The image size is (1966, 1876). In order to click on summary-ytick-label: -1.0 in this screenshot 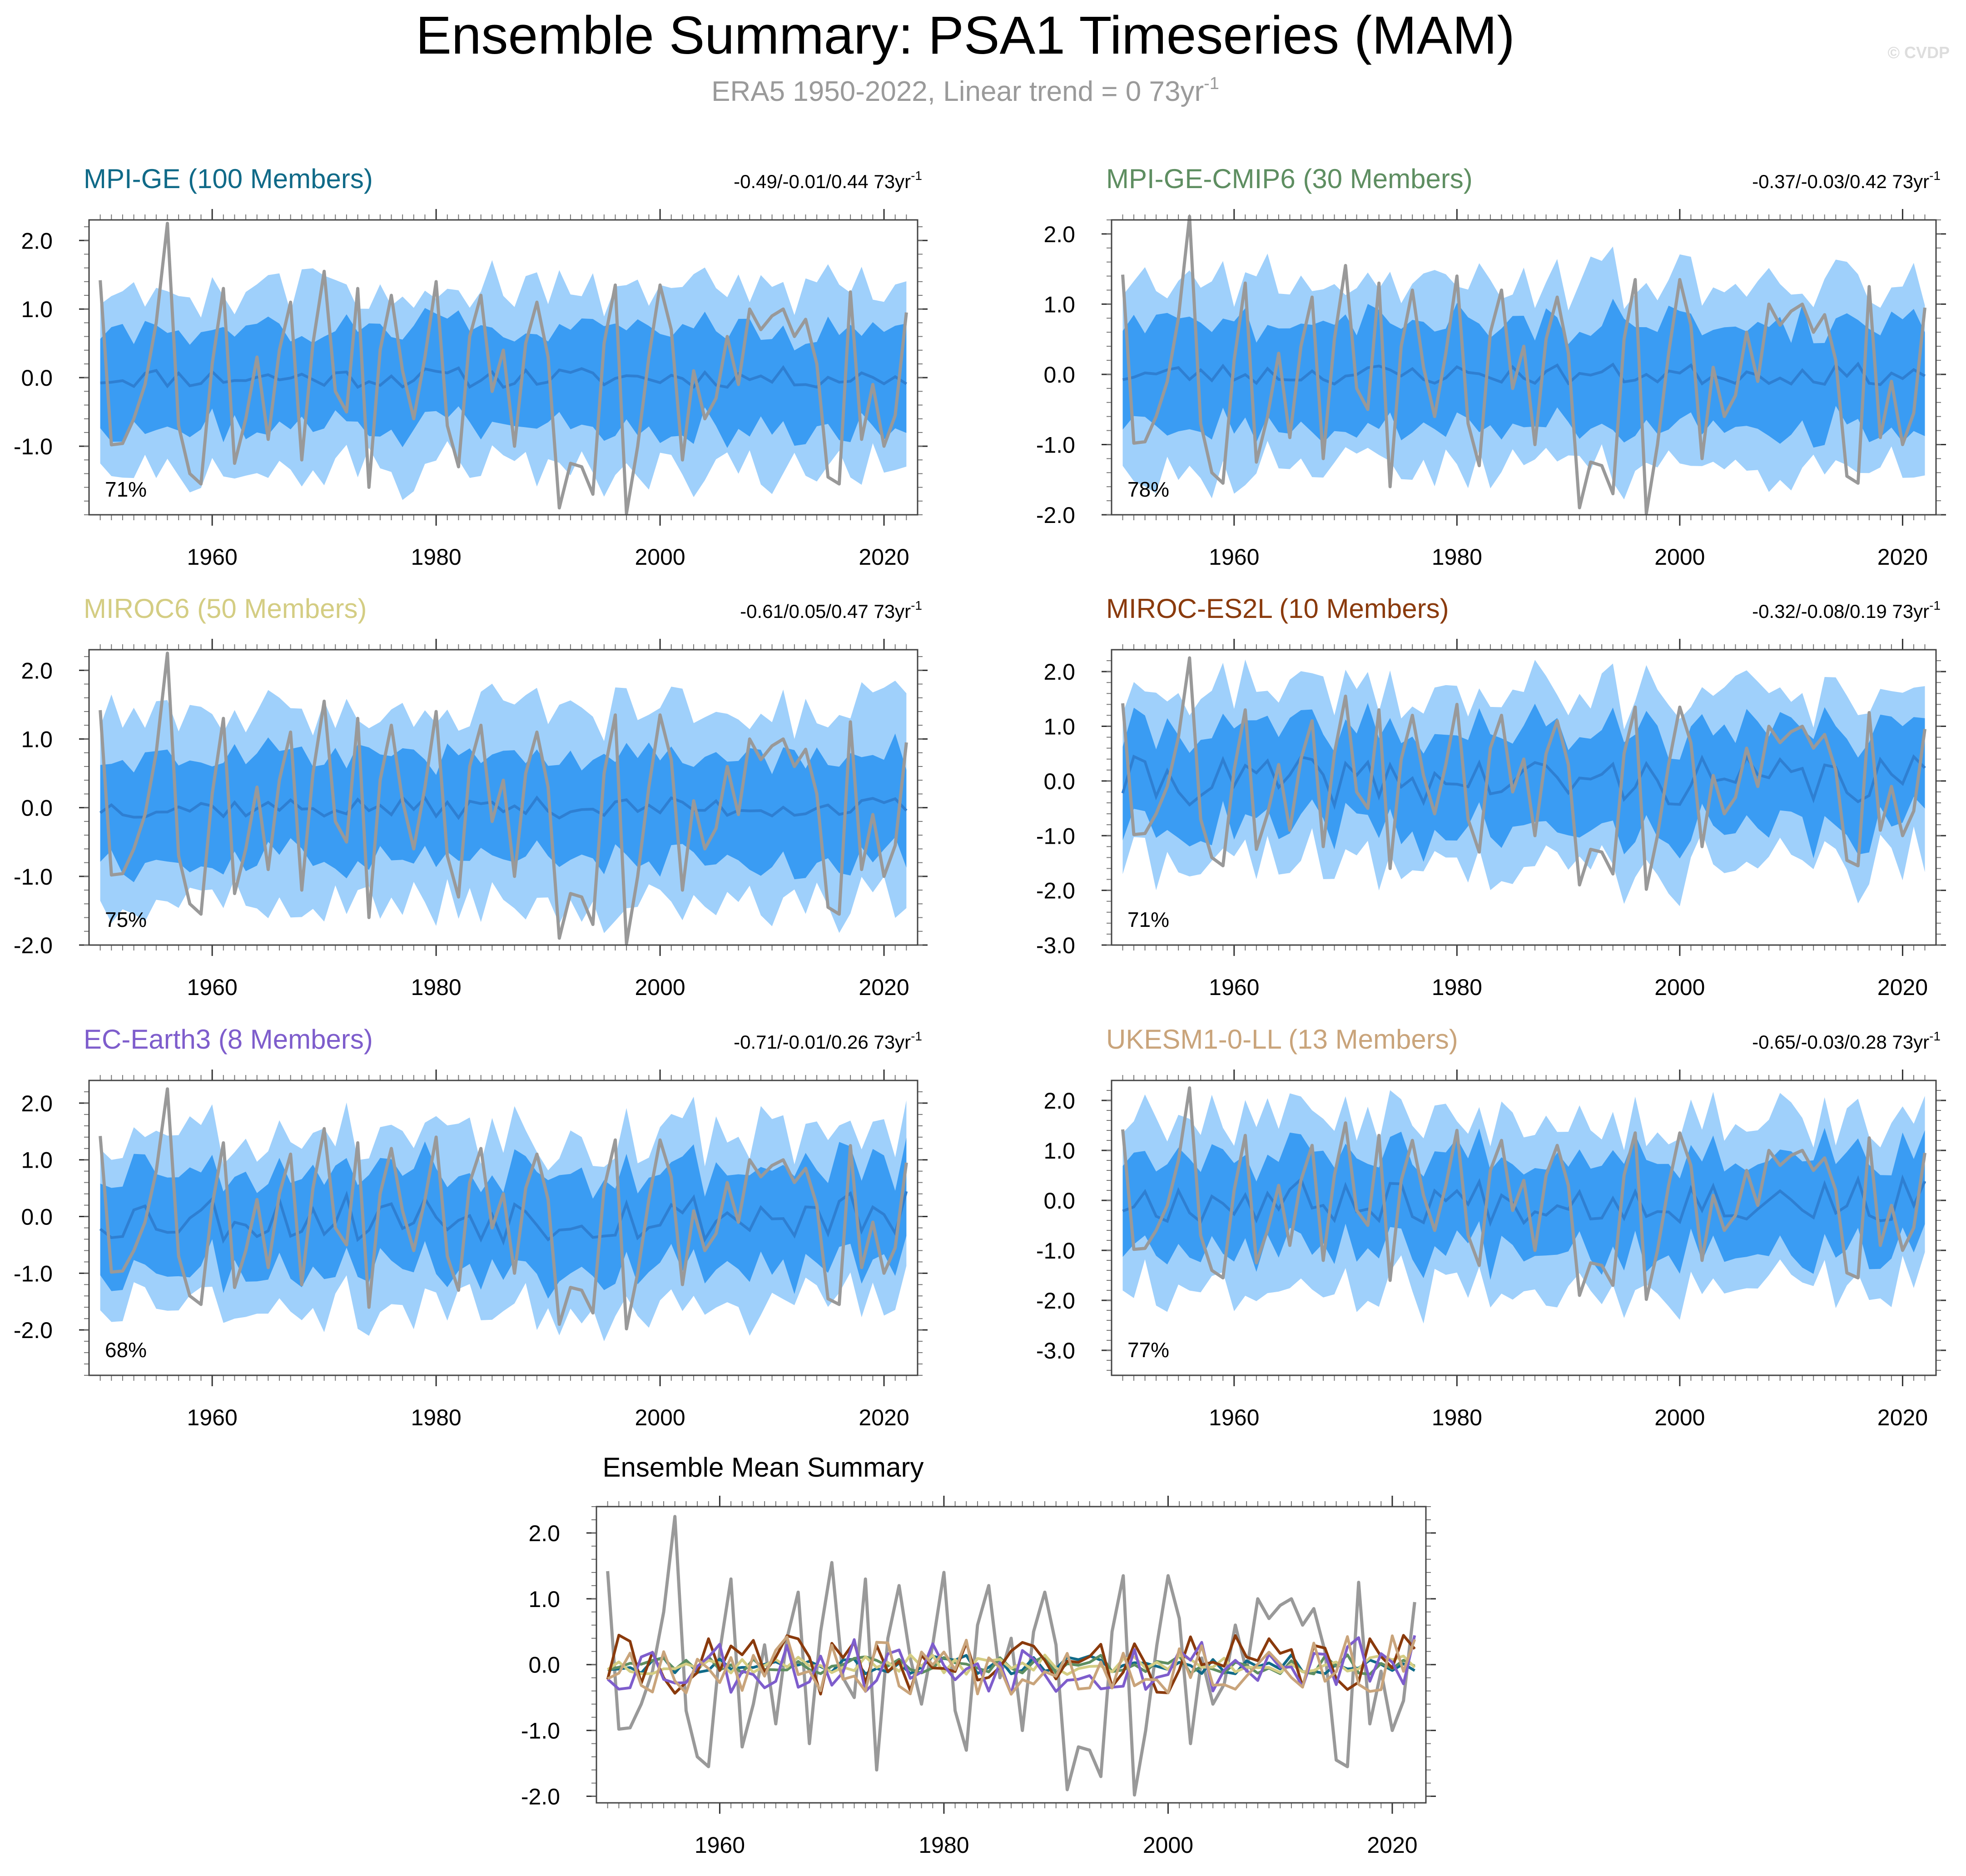, I will do `click(540, 1731)`.